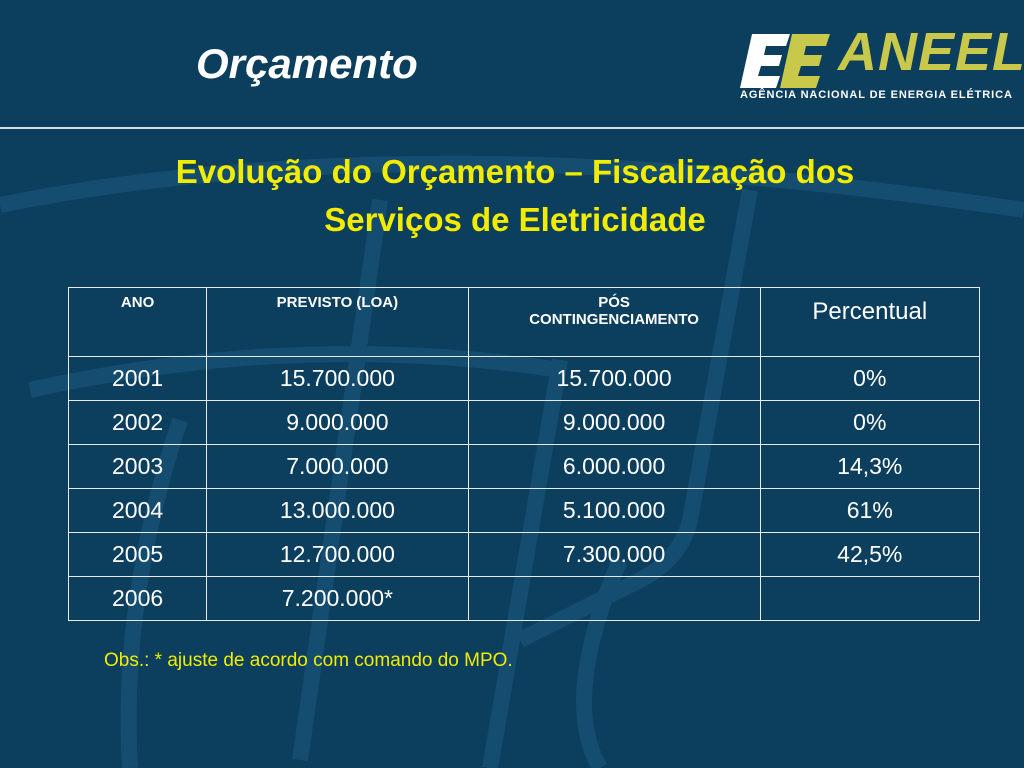 The width and height of the screenshot is (1024, 768). I want to click on cell-ano: 2001, so click(137, 378).